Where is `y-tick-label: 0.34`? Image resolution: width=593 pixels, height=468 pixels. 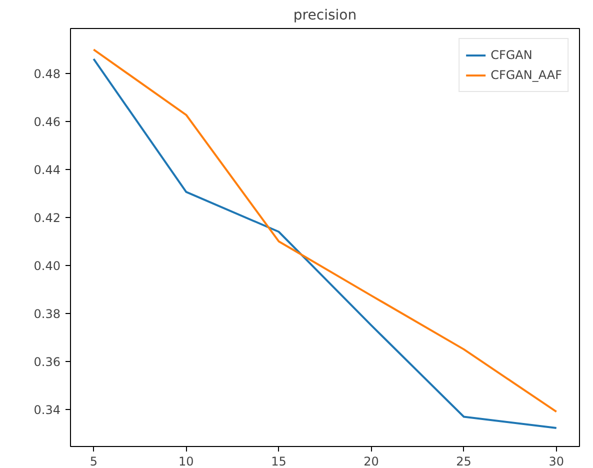 y-tick-label: 0.34 is located at coordinates (47, 409).